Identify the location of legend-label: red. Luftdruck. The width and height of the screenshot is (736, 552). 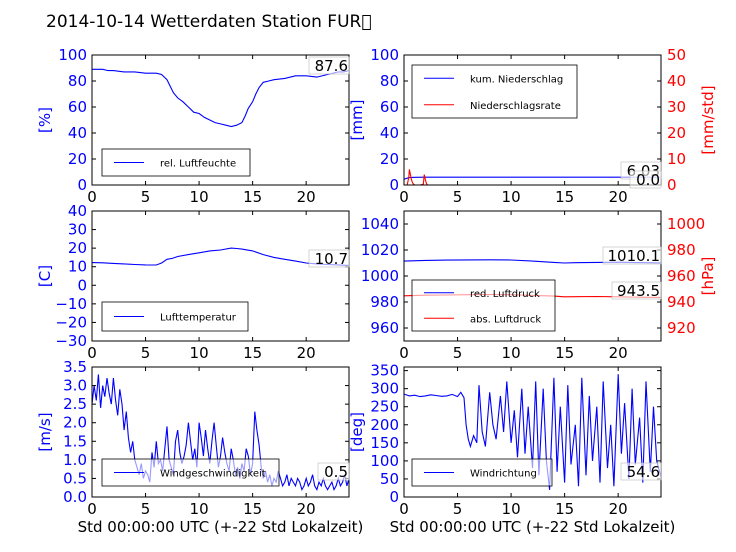
(505, 294).